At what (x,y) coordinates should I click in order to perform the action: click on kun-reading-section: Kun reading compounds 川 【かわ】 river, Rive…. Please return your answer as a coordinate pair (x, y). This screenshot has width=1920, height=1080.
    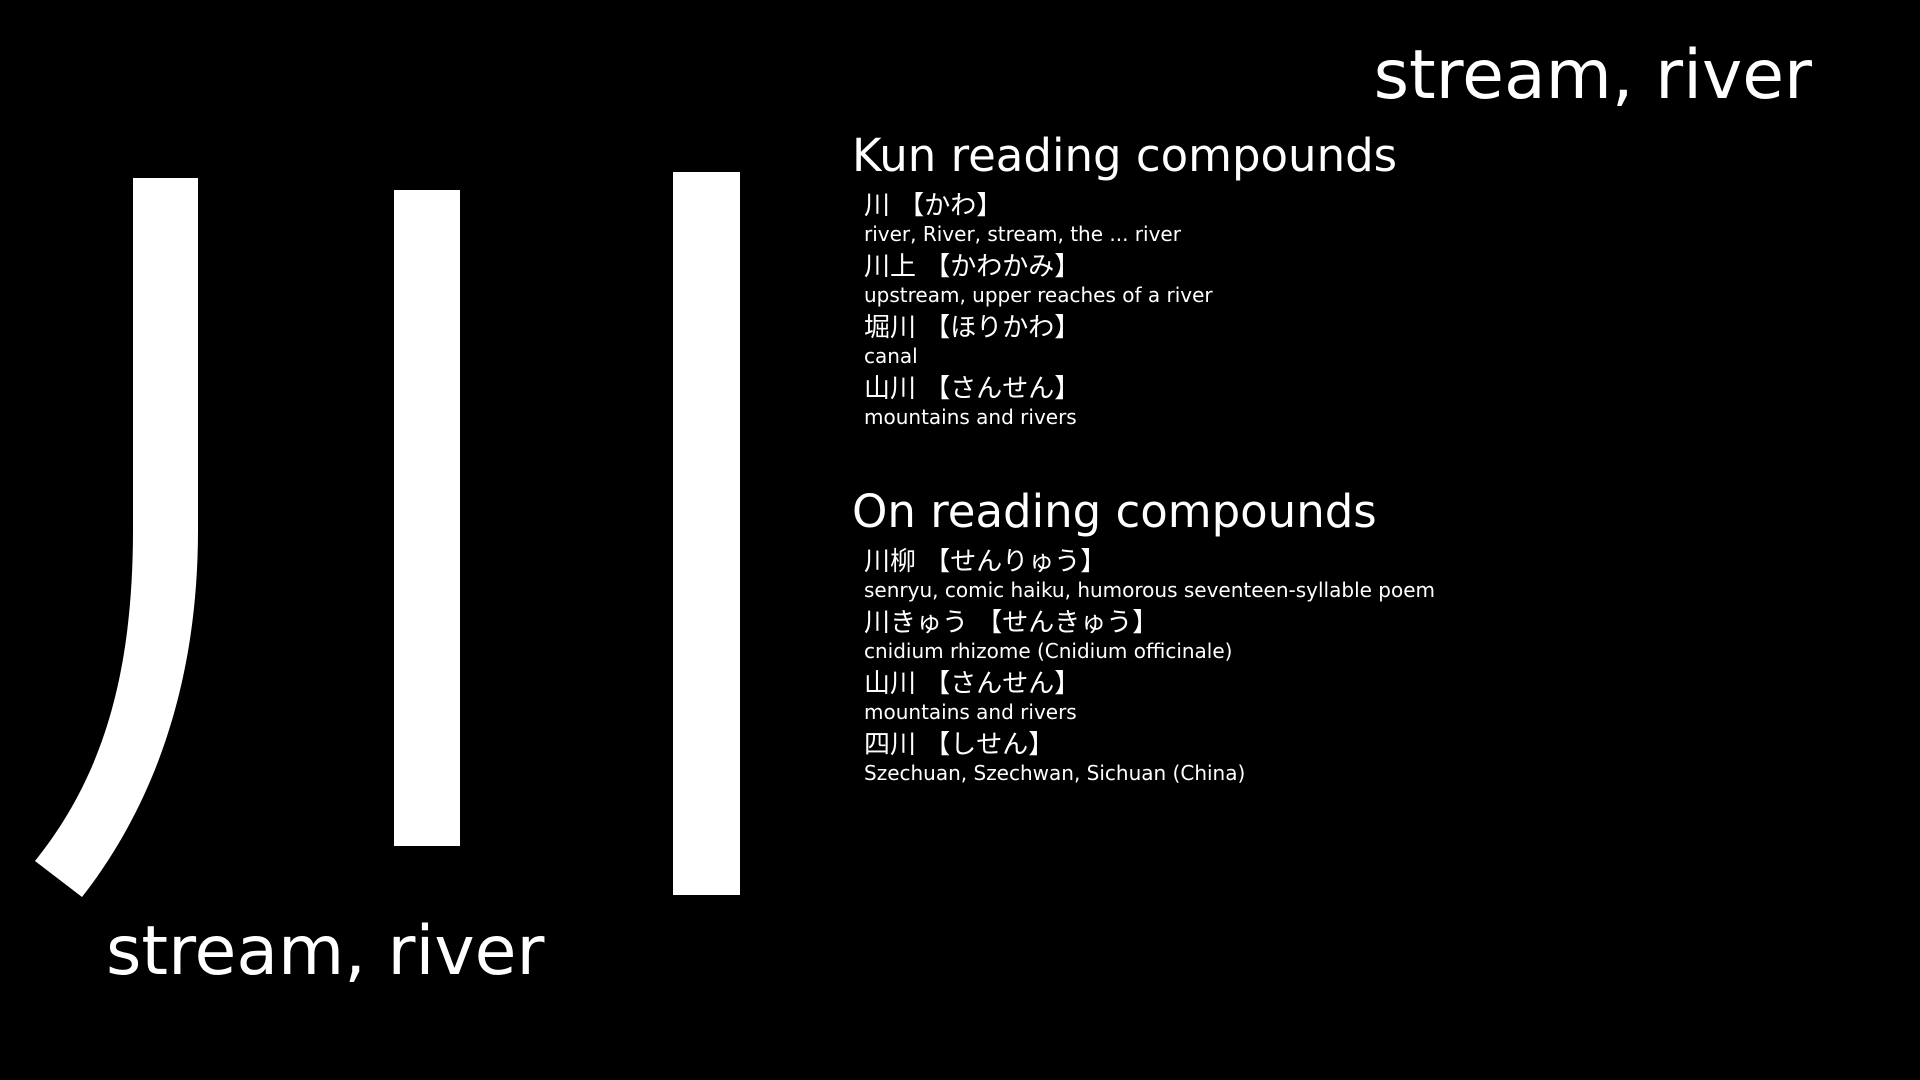
    Looking at the image, I should click on (1352, 280).